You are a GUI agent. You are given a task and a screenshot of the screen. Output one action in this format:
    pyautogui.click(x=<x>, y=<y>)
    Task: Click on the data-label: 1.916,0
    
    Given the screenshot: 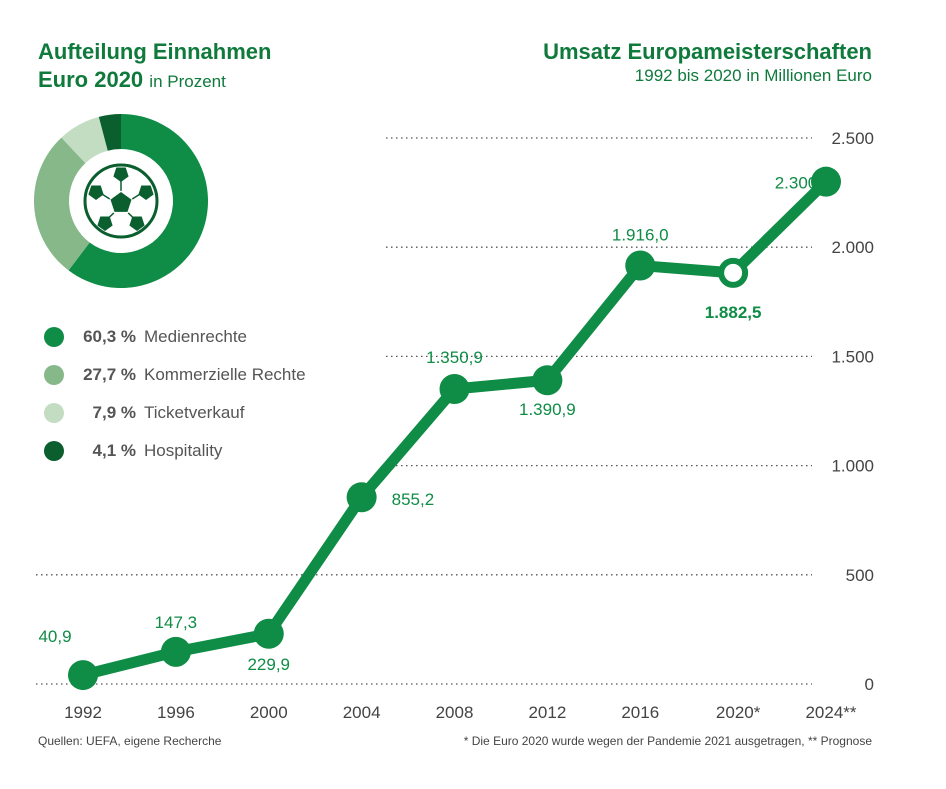 What is the action you would take?
    pyautogui.click(x=640, y=235)
    